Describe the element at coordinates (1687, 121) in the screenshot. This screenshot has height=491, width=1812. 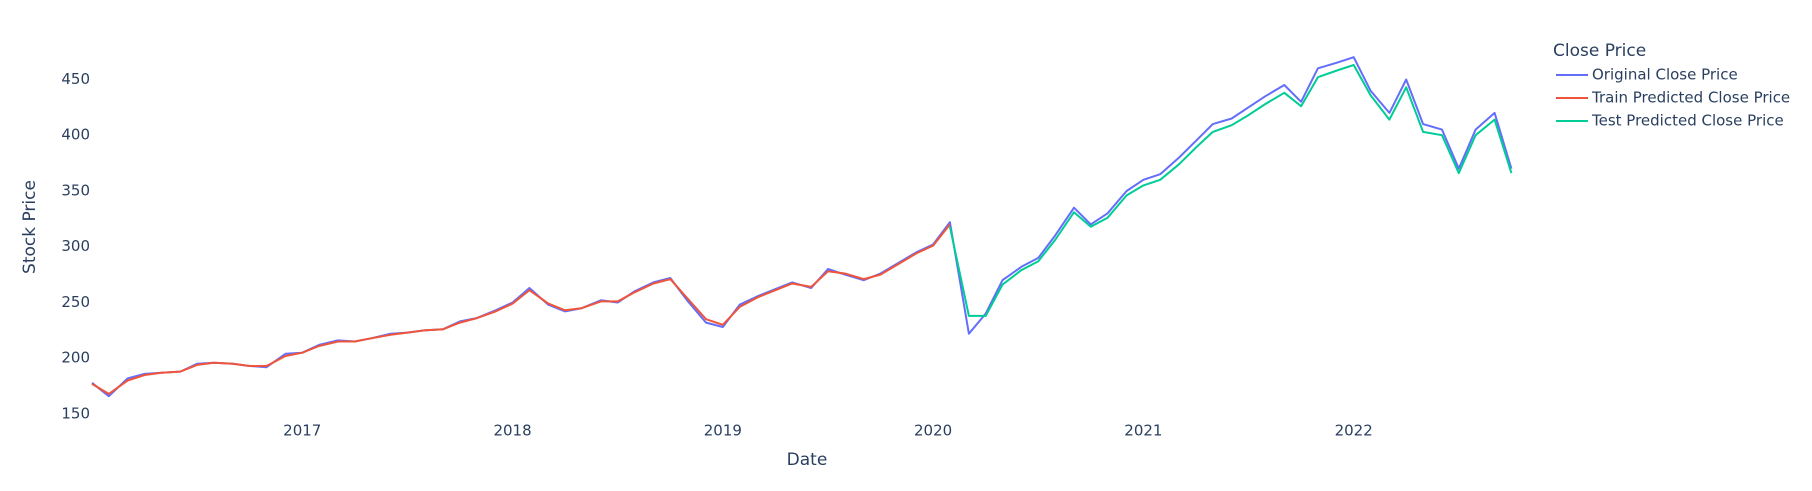
I see `legend-label: Test Predicted Close Price` at that location.